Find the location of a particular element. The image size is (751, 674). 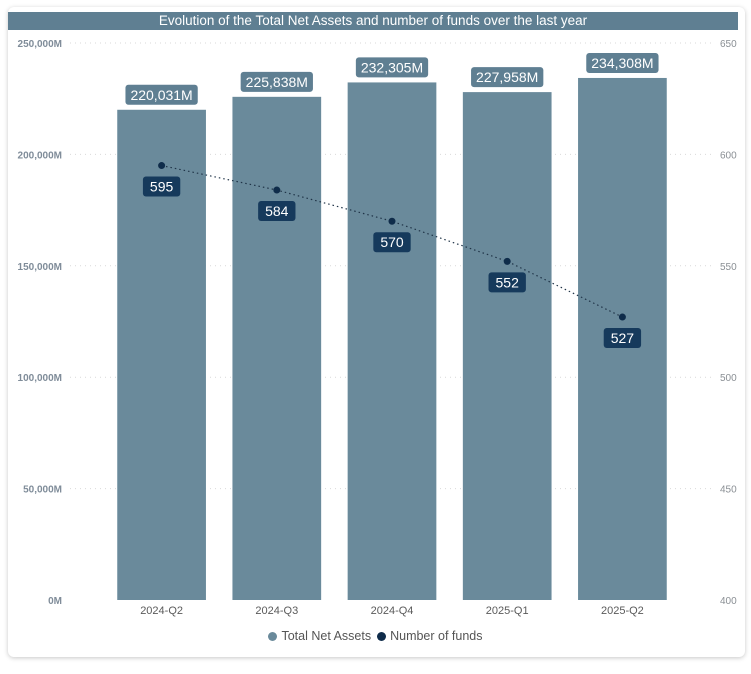

legend-label-total-net-assets: Total Net Assets is located at coordinates (326, 636).